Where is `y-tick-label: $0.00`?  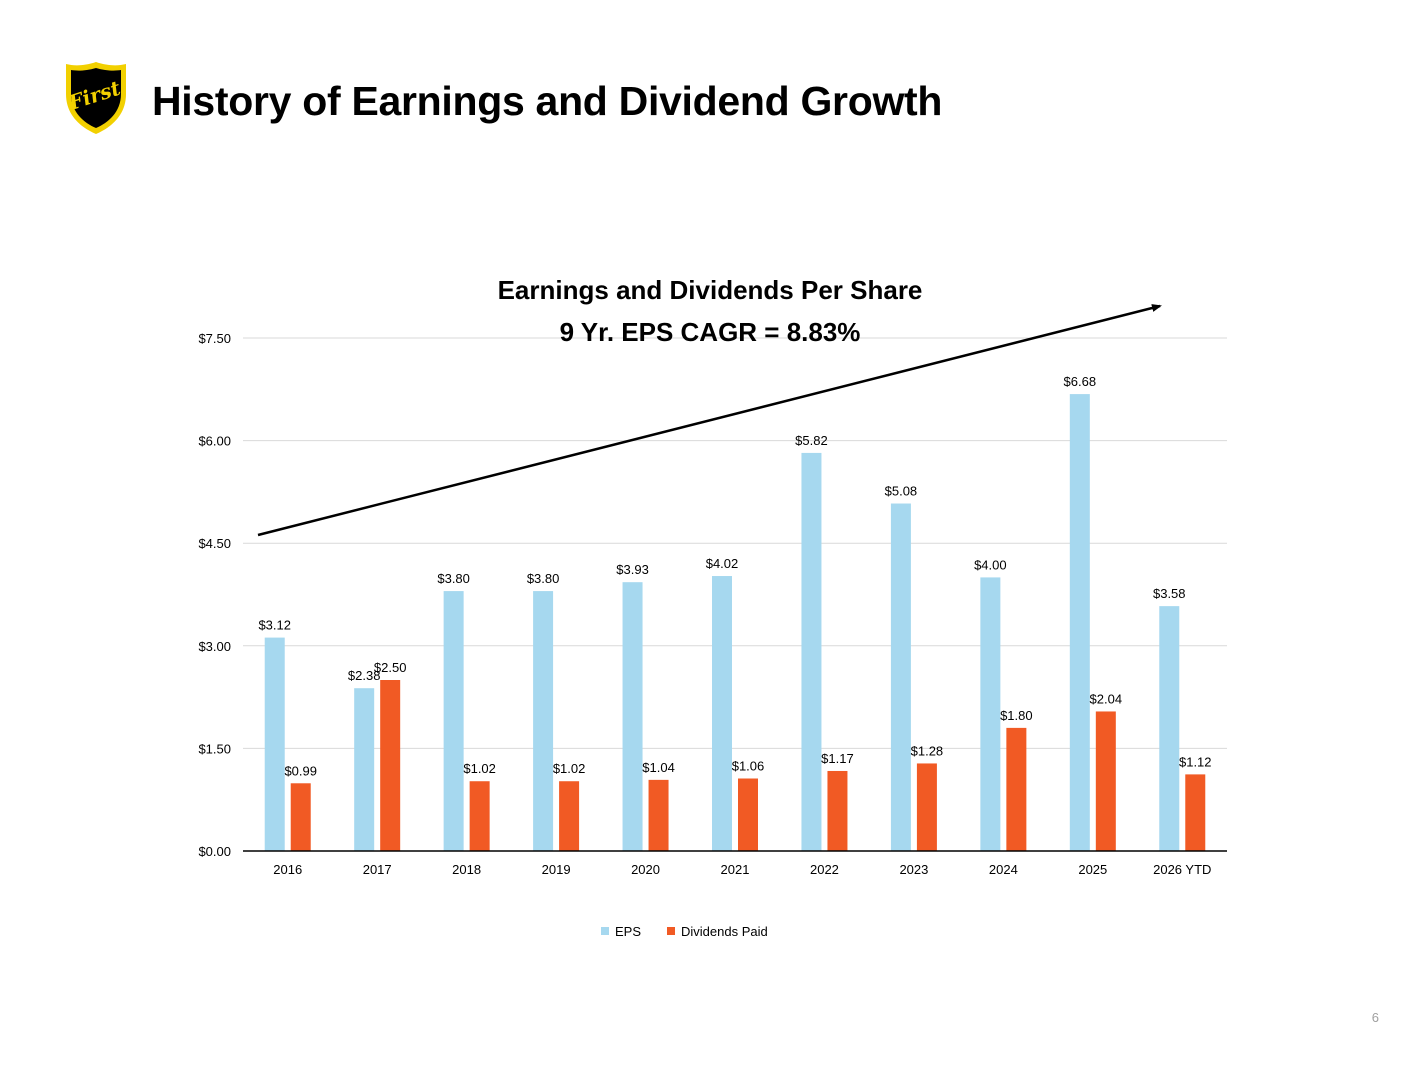
y-tick-label: $0.00 is located at coordinates (214, 851).